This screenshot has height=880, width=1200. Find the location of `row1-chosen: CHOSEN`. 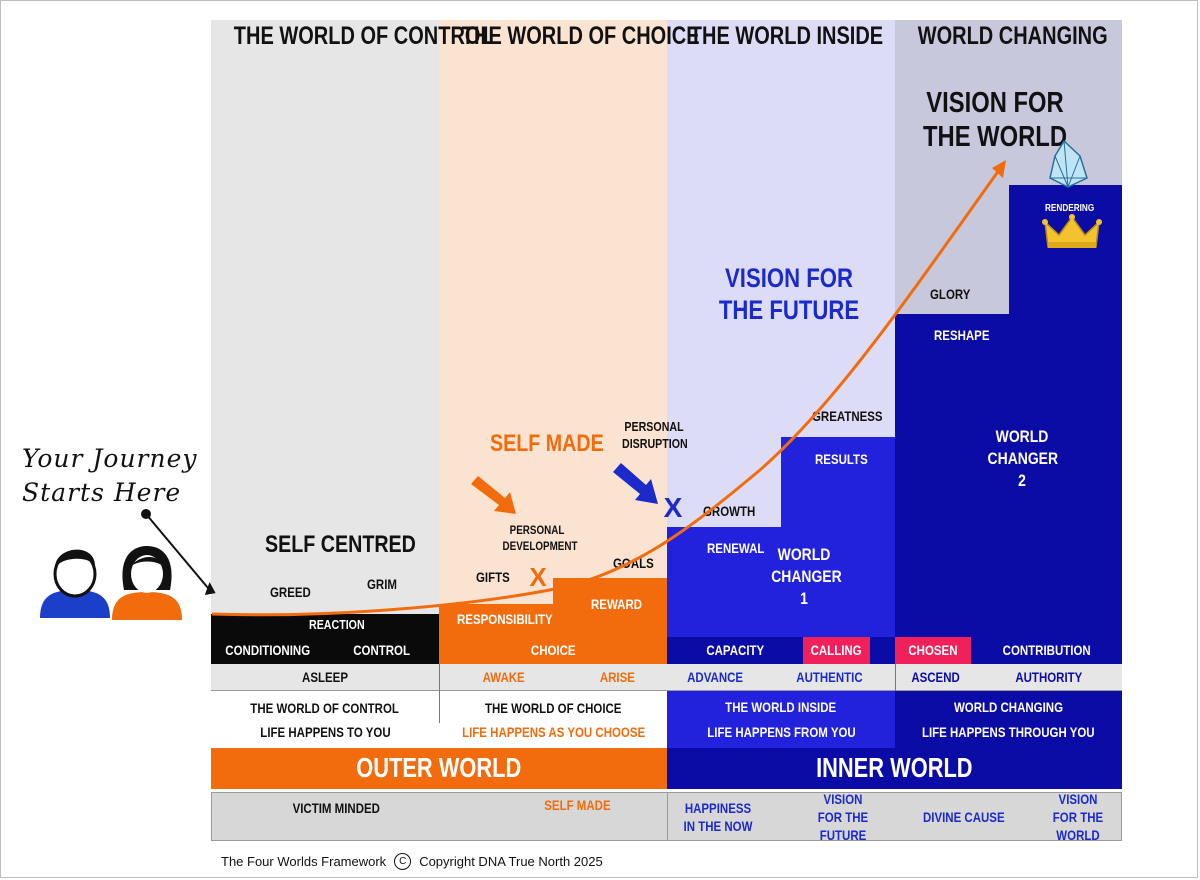

row1-chosen: CHOSEN is located at coordinates (933, 650).